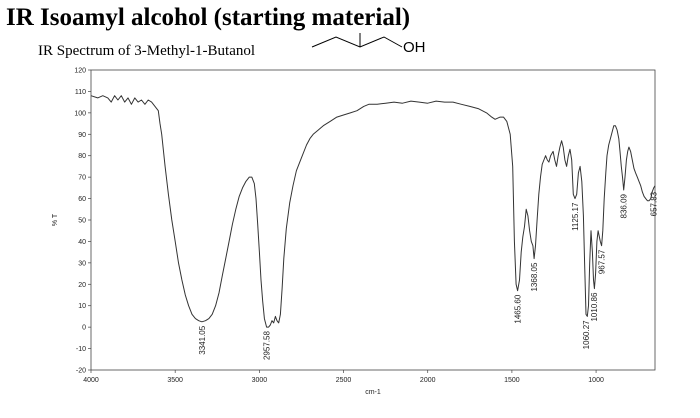 This screenshot has height=418, width=700. Describe the element at coordinates (80, 113) in the screenshot. I see `y-tick-label: 100` at that location.